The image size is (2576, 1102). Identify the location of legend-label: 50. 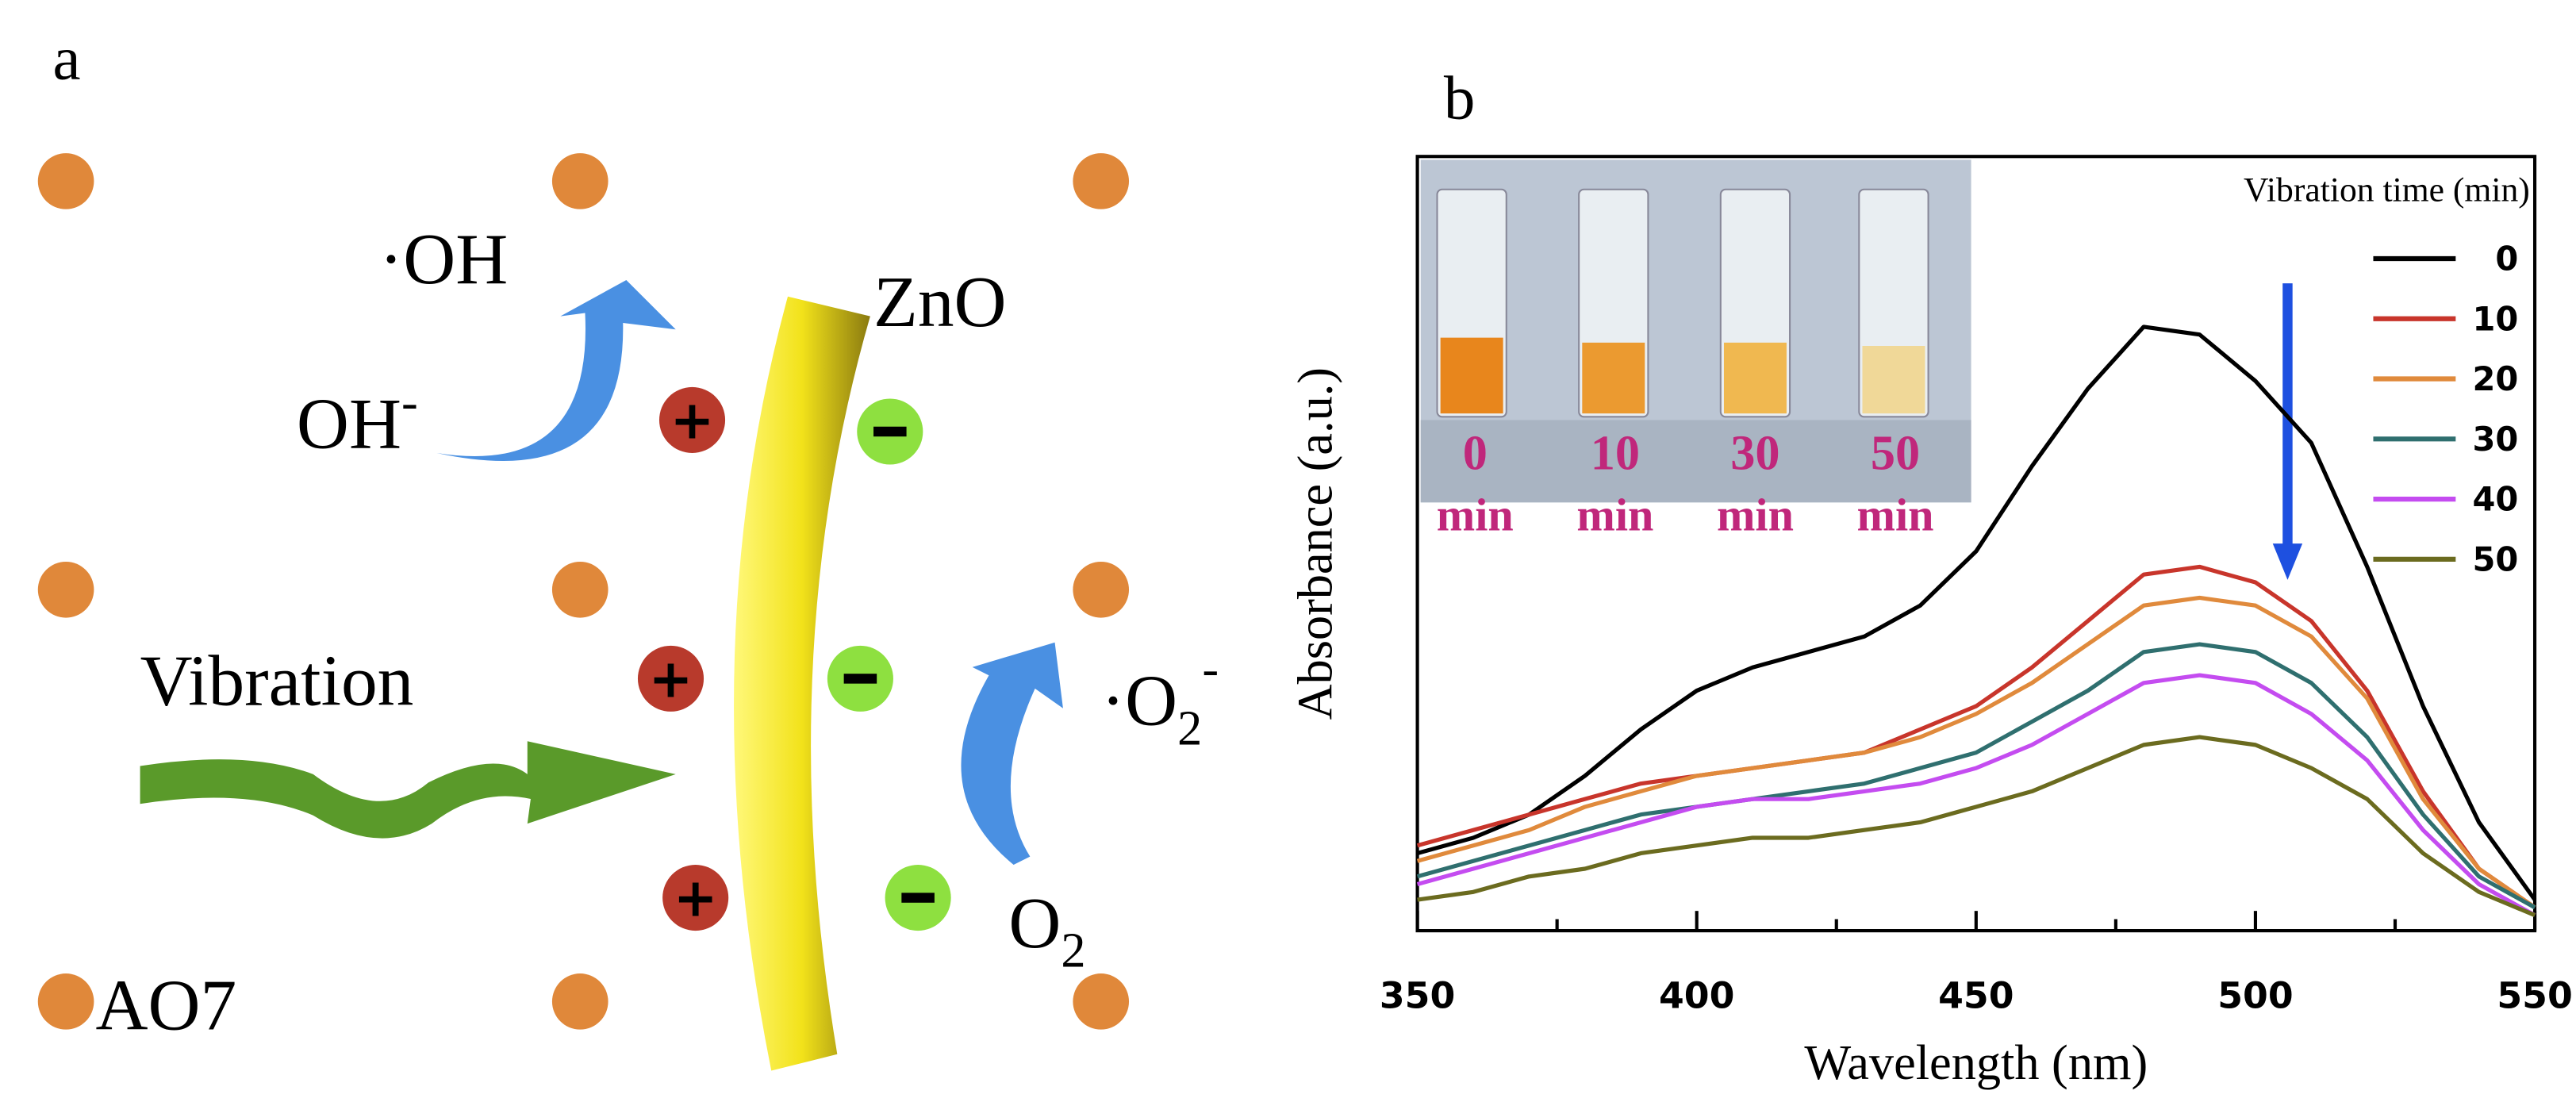
(2495, 558).